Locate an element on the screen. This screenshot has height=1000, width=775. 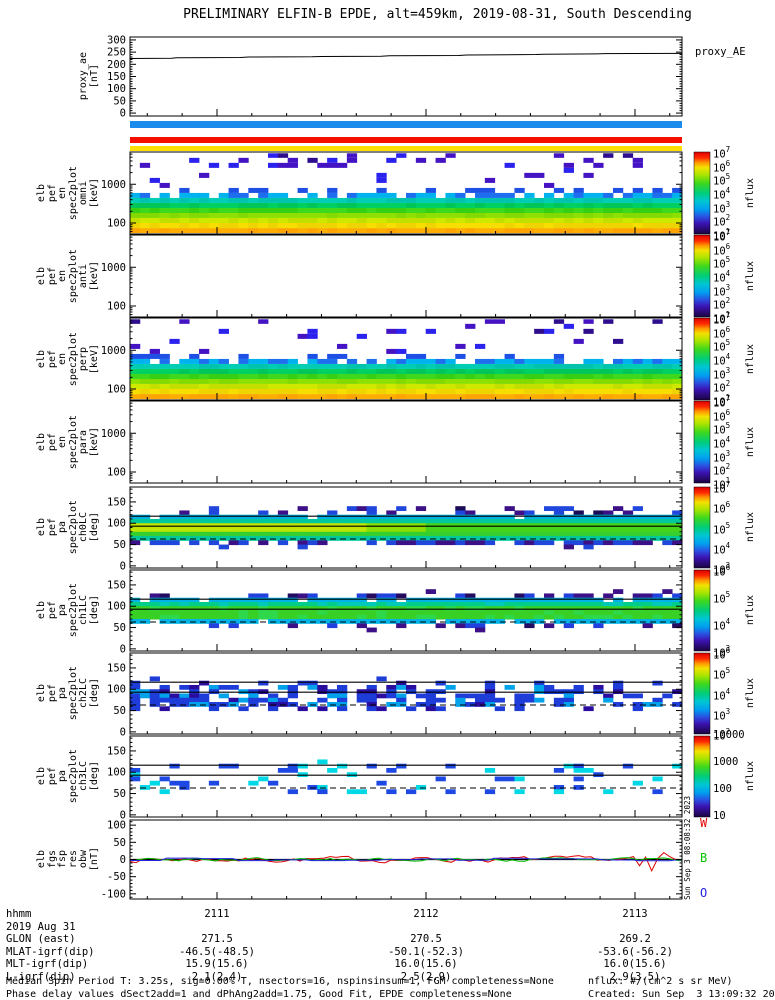
ylabel-line: ch2LC is located at coordinates (83, 693).